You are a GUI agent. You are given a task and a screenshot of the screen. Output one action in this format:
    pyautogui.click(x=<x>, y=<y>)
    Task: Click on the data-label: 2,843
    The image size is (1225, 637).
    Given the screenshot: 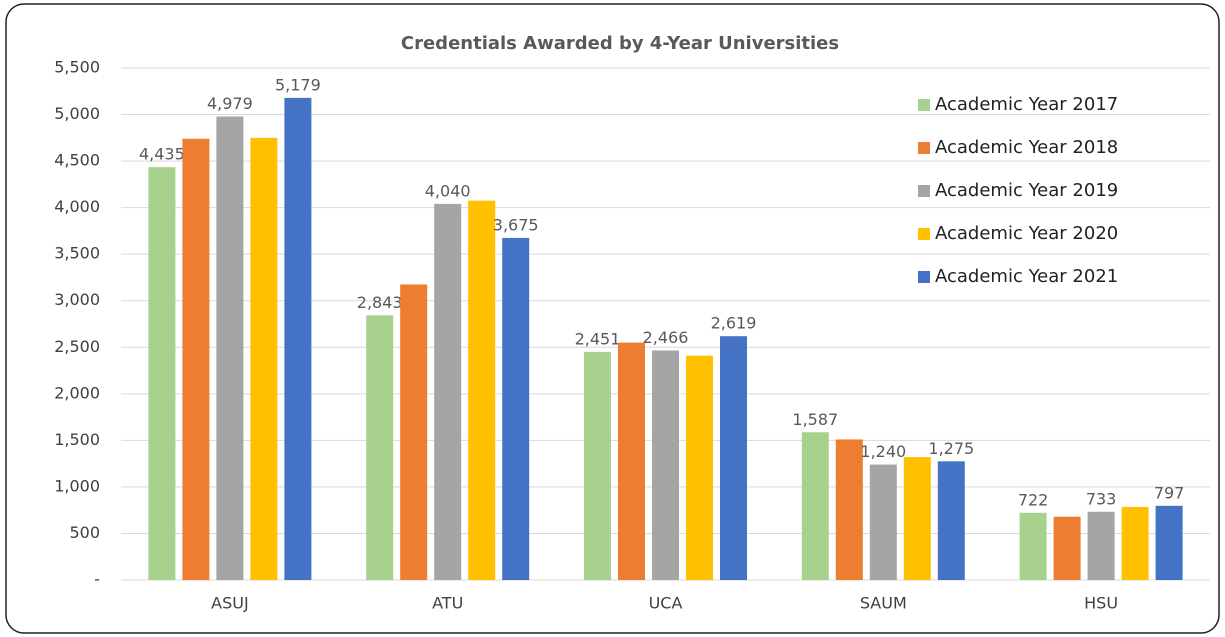 What is the action you would take?
    pyautogui.click(x=380, y=302)
    